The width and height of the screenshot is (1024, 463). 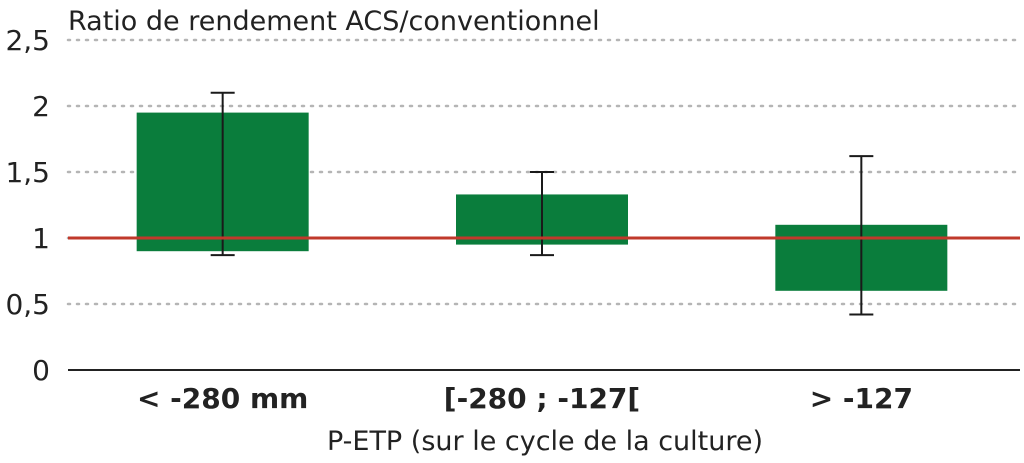 I want to click on x-axis-label: P-ETP (sur le cycle de la culture), so click(x=545, y=441).